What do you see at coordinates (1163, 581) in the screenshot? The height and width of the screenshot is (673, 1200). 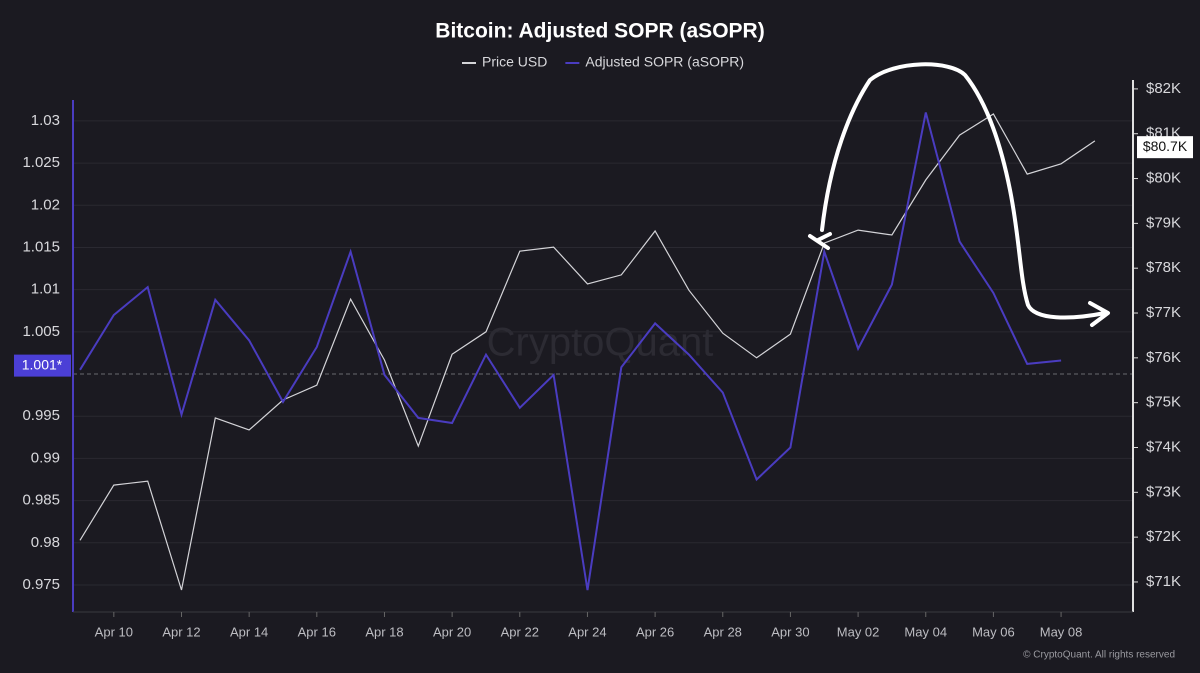 I see `y2-tick-label: $71K` at bounding box center [1163, 581].